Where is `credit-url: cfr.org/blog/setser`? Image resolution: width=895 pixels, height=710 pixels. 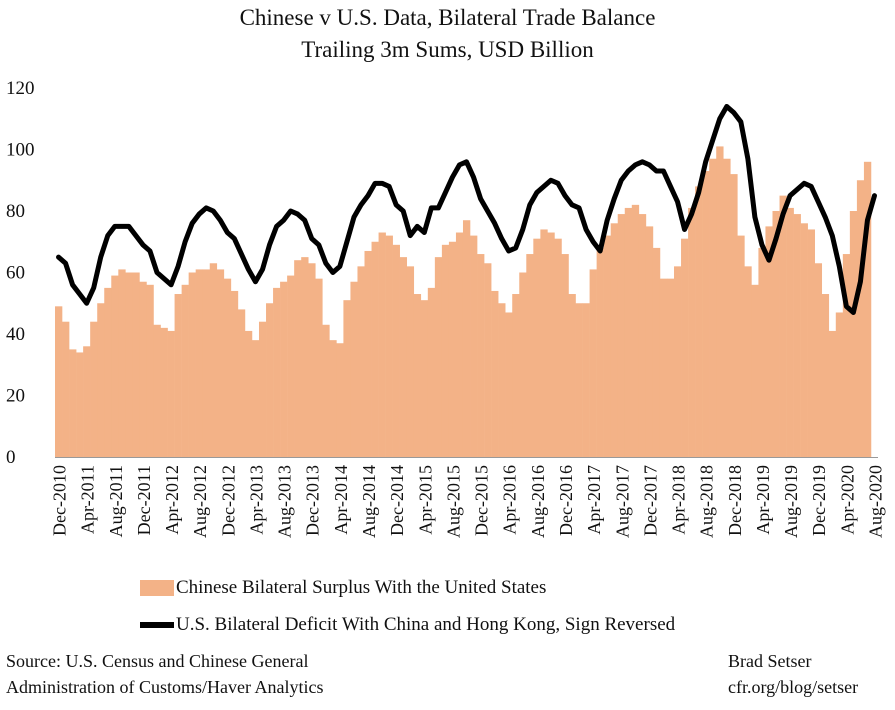
credit-url: cfr.org/blog/setser is located at coordinates (793, 687).